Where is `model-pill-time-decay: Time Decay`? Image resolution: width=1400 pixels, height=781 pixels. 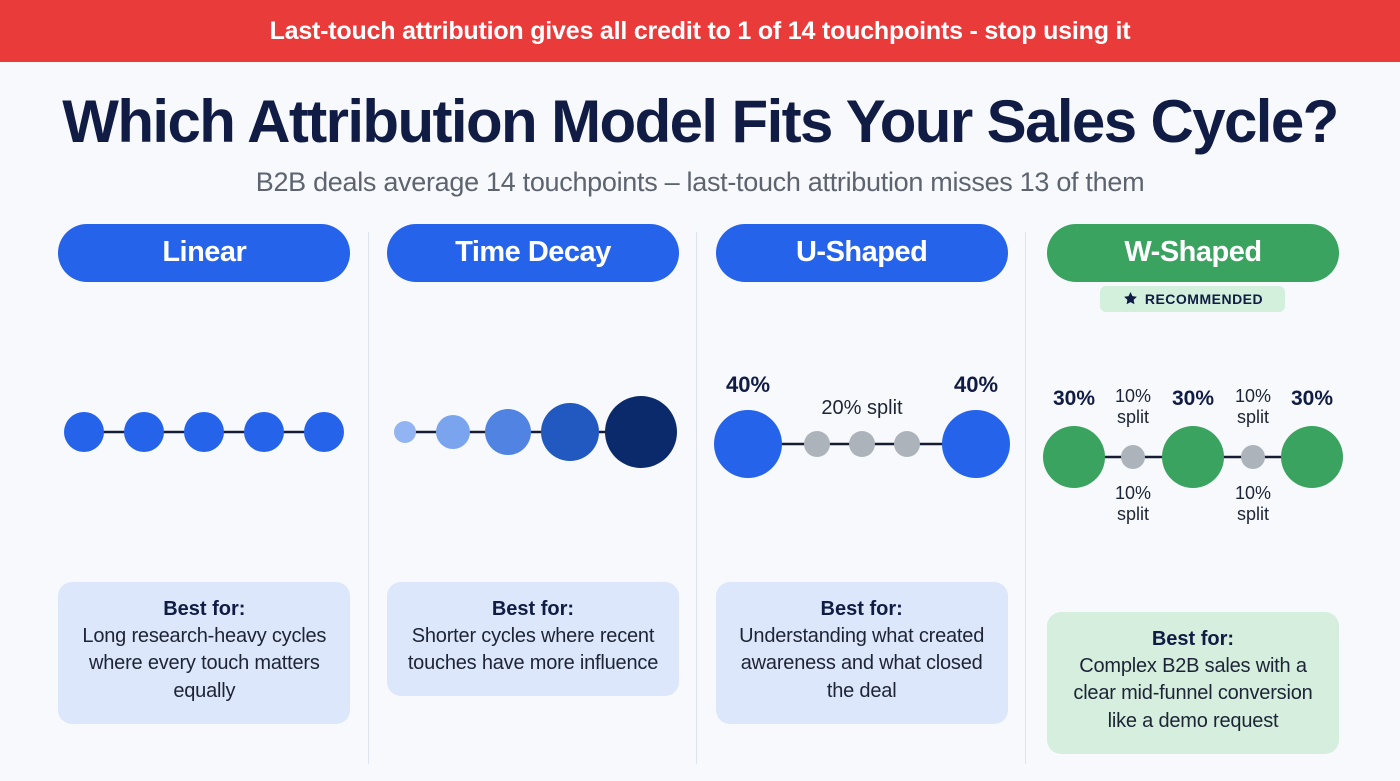
model-pill-time-decay: Time Decay is located at coordinates (532, 252).